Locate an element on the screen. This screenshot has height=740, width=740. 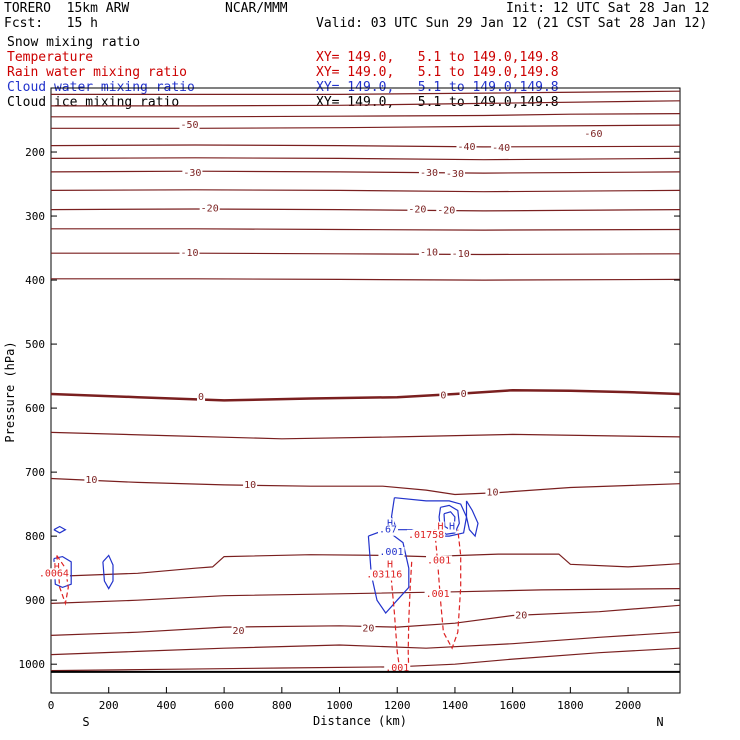
x-tick-label: 600 is located at coordinates (224, 705).